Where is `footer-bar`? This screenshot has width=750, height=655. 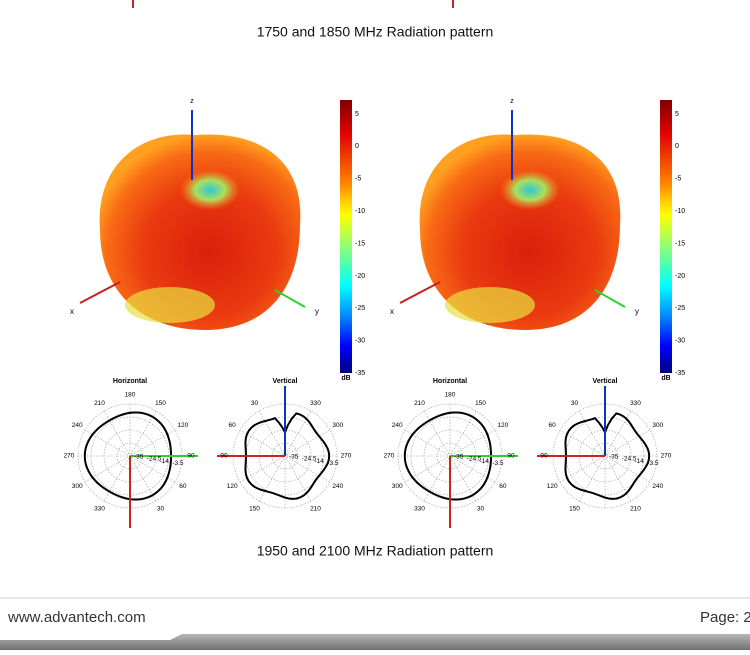 footer-bar is located at coordinates (375, 642).